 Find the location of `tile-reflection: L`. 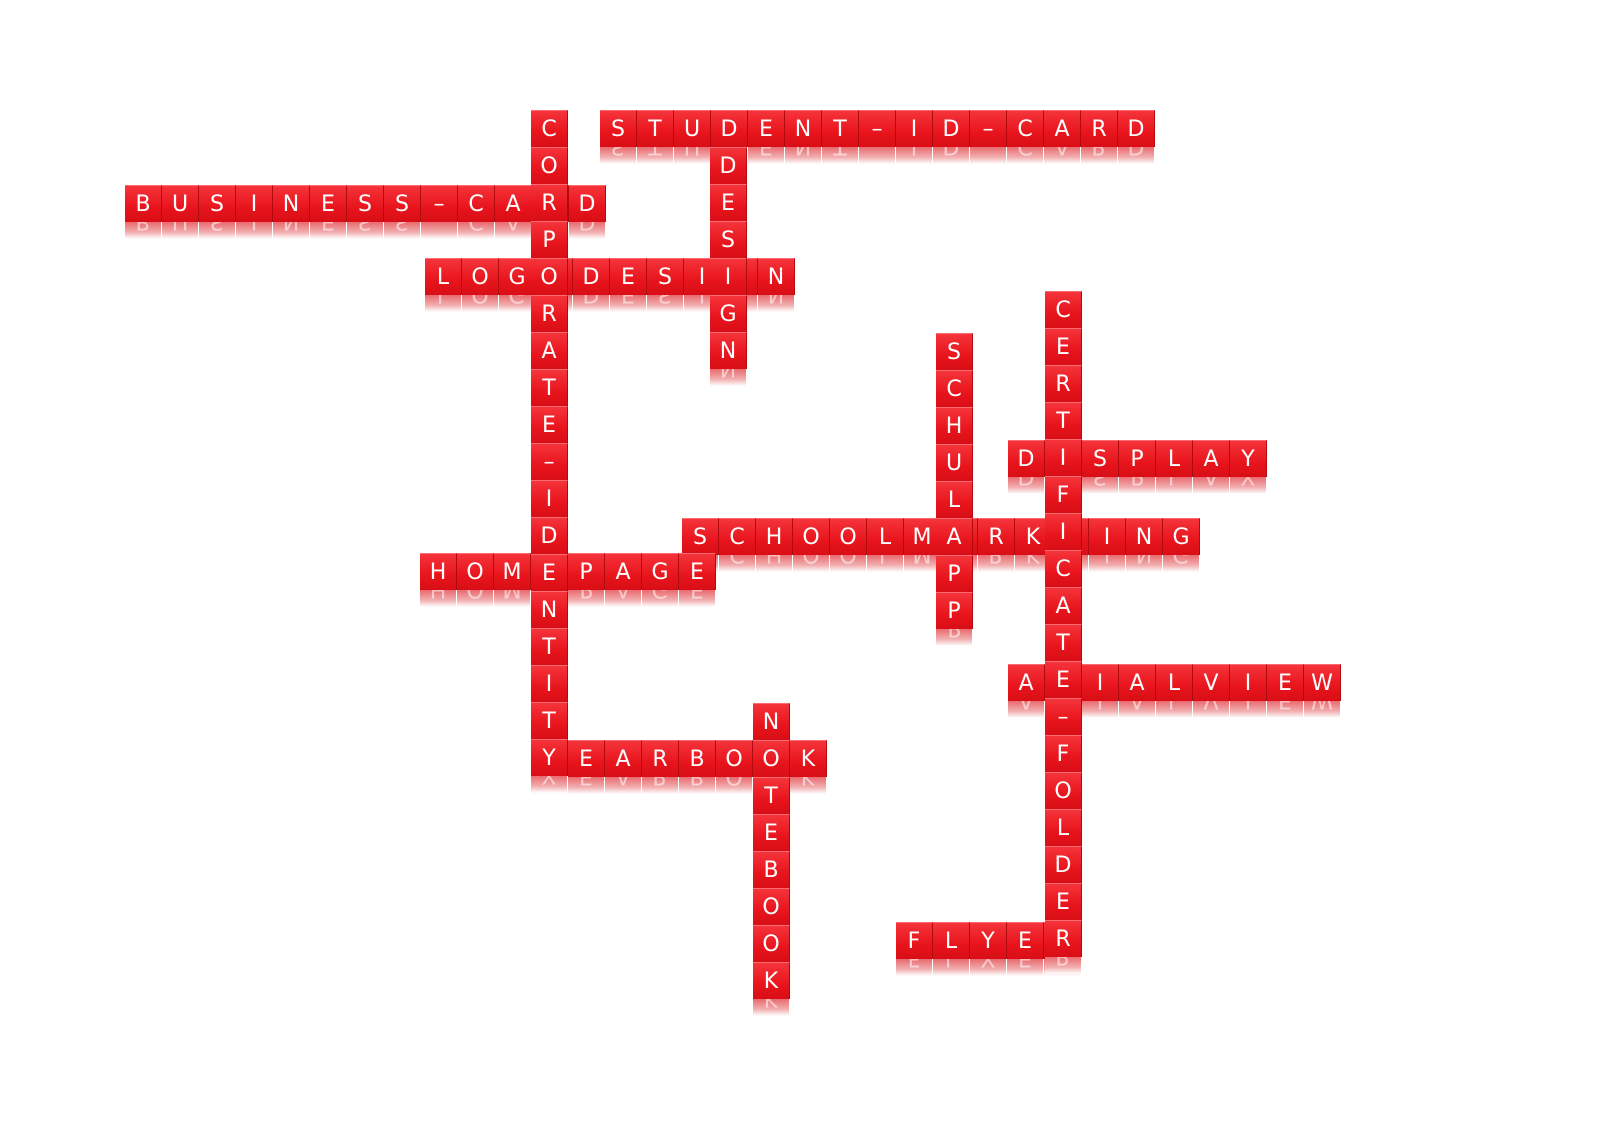

tile-reflection: L is located at coordinates (885, 563).